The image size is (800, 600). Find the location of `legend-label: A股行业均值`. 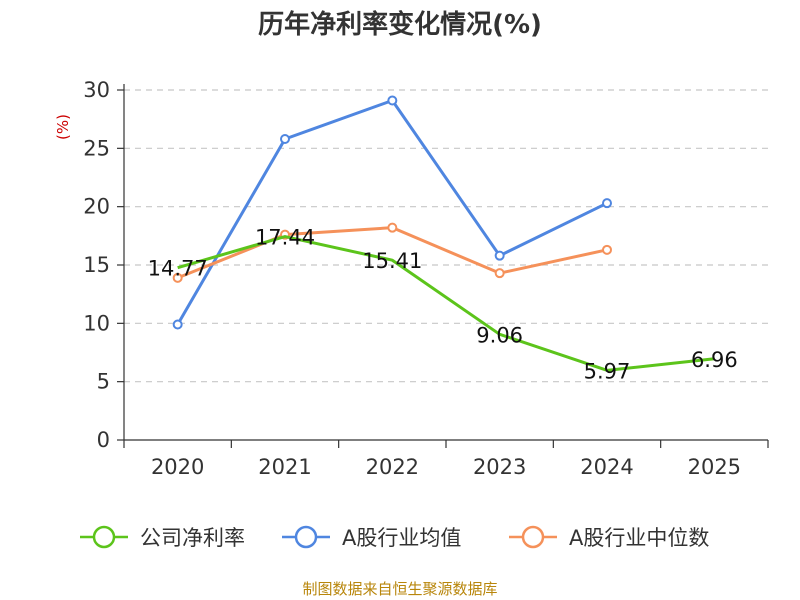

legend-label: A股行业均值 is located at coordinates (401, 538).